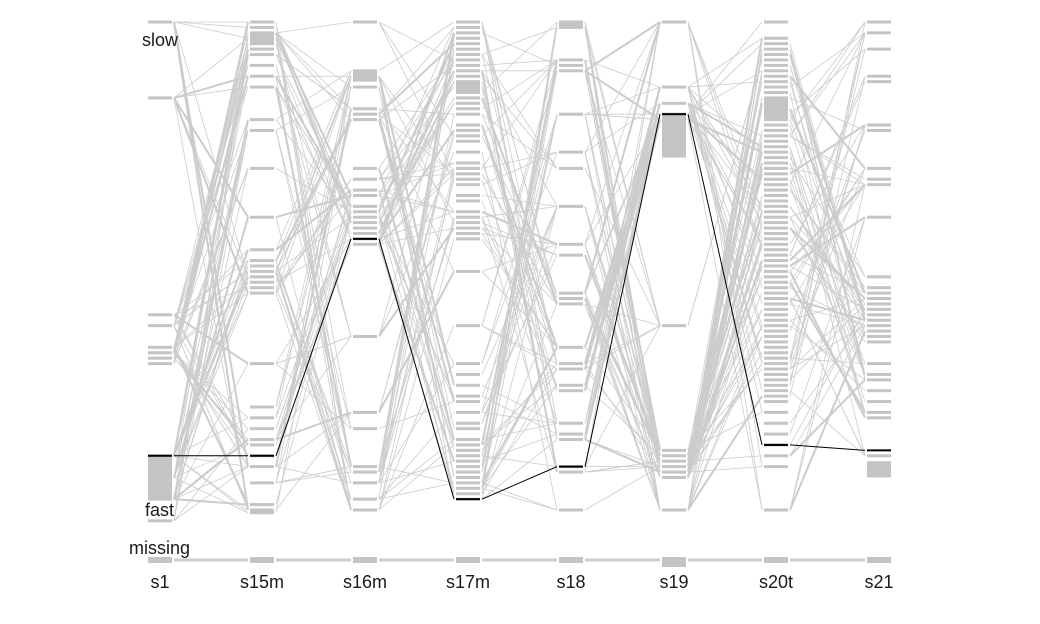 The width and height of the screenshot is (1040, 624). What do you see at coordinates (521, 582) in the screenshot?
I see `axis-labels: s1 s15m s16m s17m s18 s19 s20t s21` at bounding box center [521, 582].